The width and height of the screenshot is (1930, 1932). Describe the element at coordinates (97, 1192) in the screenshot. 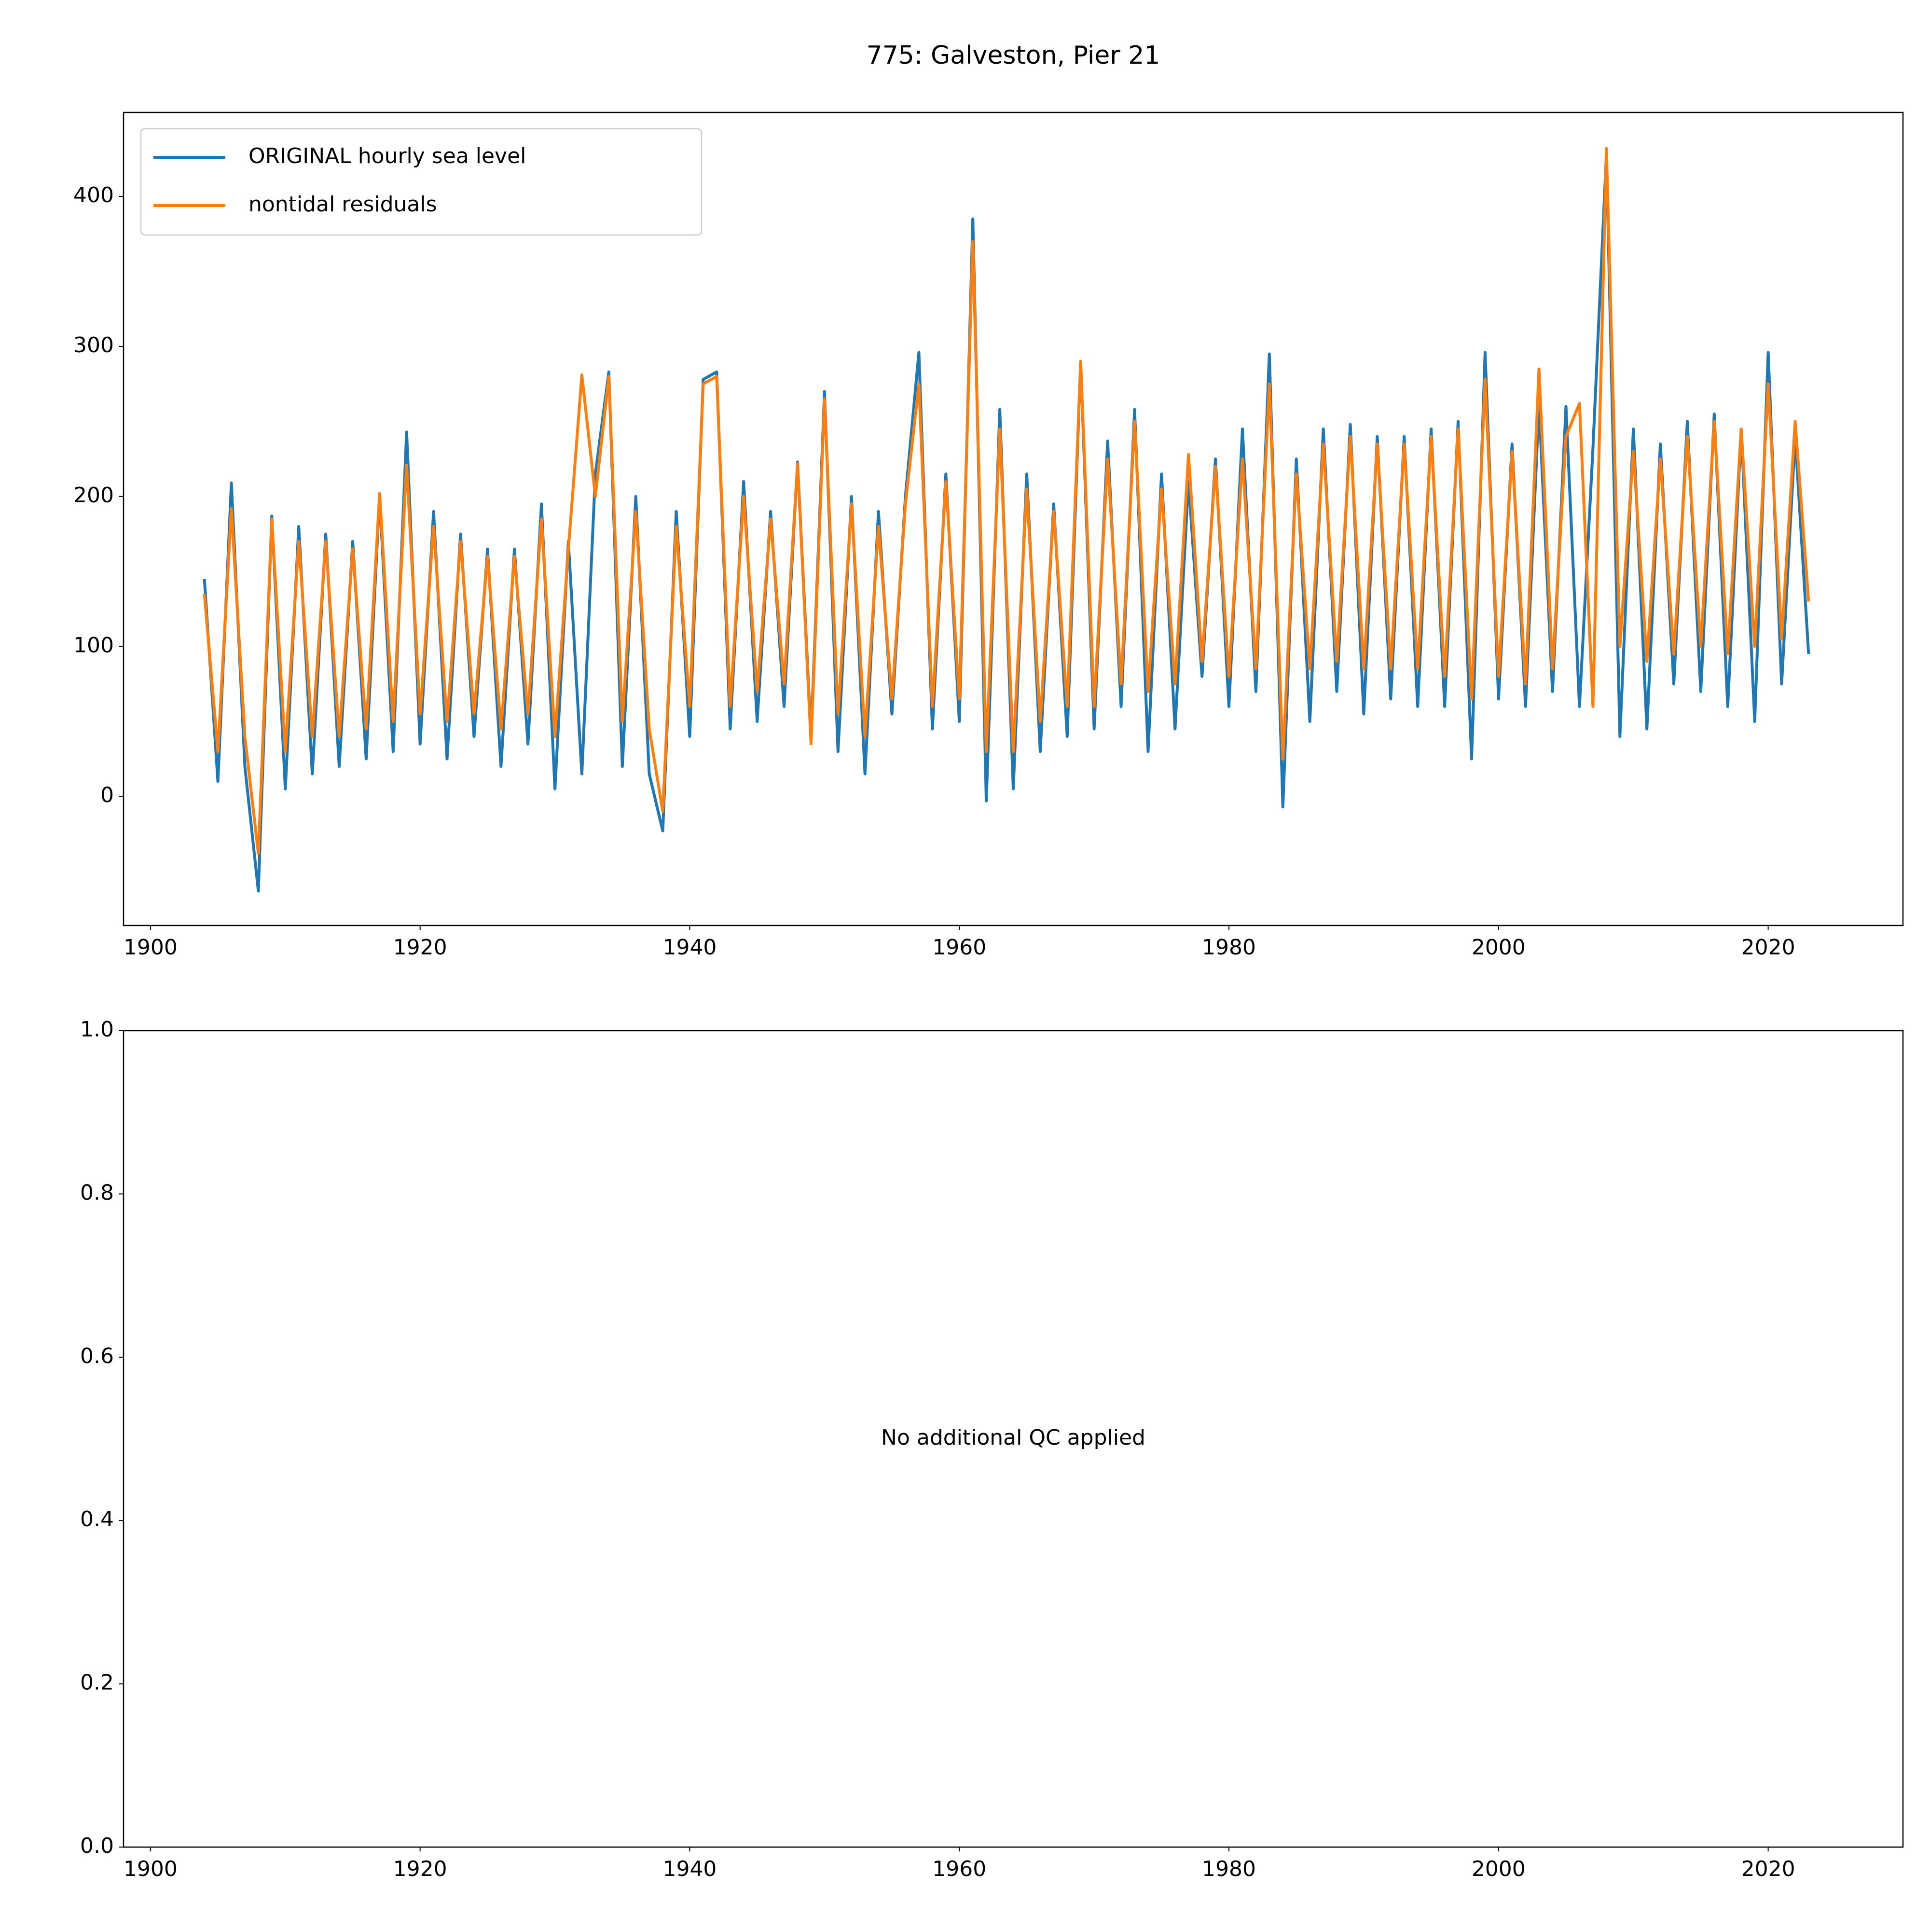

I see `y-tick-label: 0.8` at that location.